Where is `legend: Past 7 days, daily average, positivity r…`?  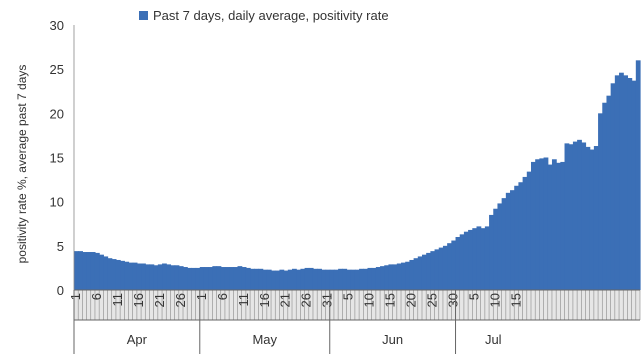
legend: Past 7 days, daily average, positivity r… is located at coordinates (264, 15).